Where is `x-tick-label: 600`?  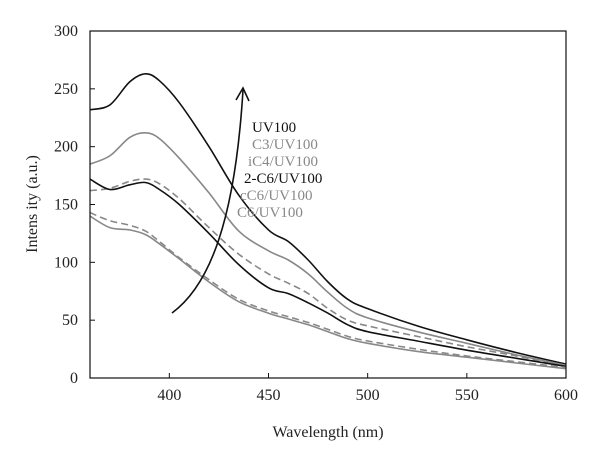
x-tick-label: 600 is located at coordinates (566, 395).